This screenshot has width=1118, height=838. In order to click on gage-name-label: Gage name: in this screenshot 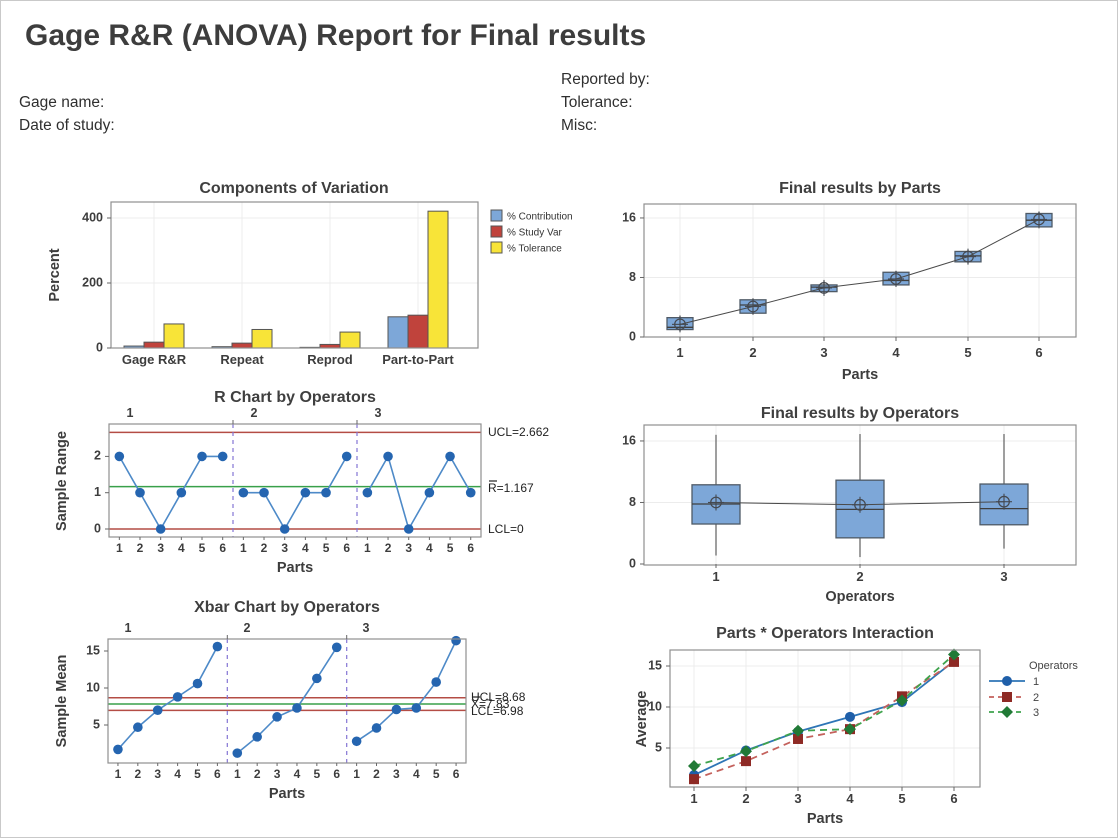, I will do `click(62, 102)`.